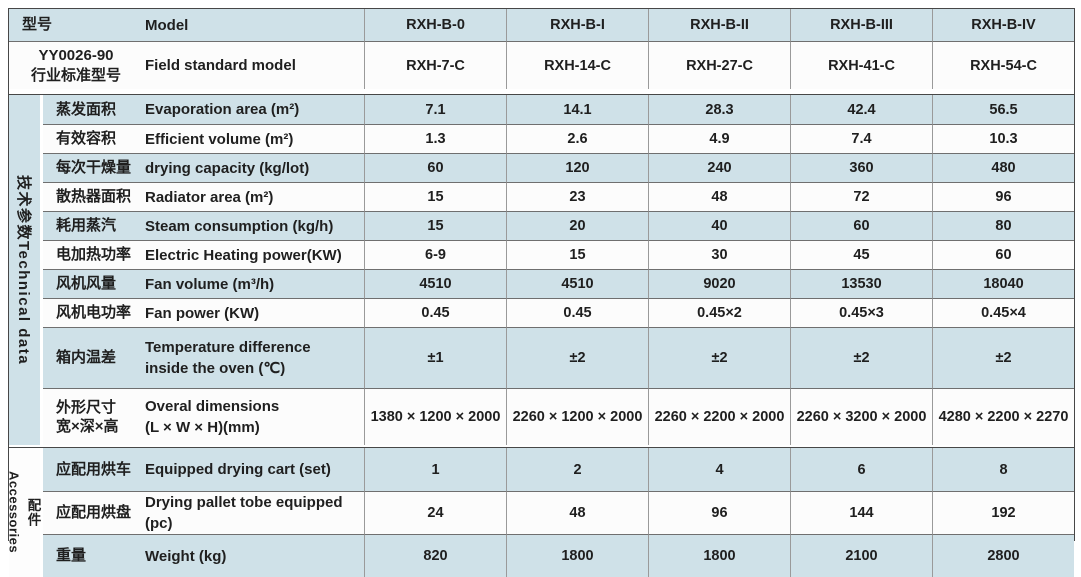 This screenshot has width=1081, height=577. I want to click on model-value: RXH-B-IV, so click(1003, 25).